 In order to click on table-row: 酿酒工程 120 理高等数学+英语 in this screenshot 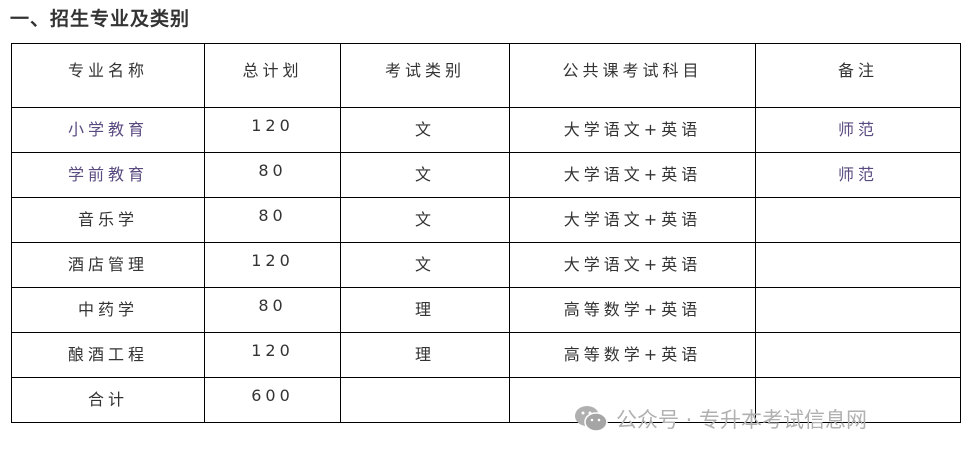, I will do `click(486, 355)`.